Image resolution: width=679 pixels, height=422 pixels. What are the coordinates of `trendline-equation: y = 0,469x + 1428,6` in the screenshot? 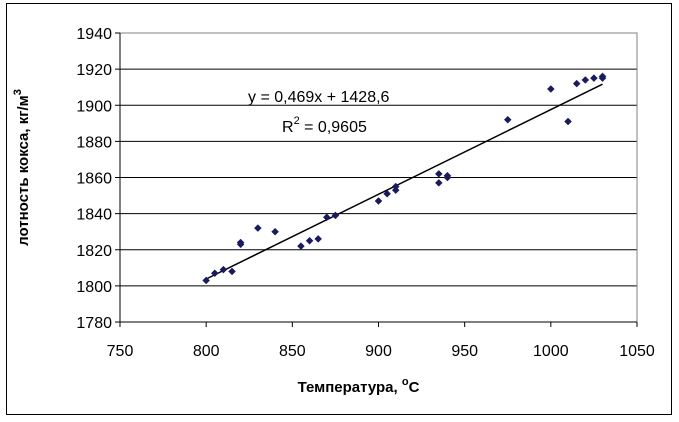 It's located at (319, 97).